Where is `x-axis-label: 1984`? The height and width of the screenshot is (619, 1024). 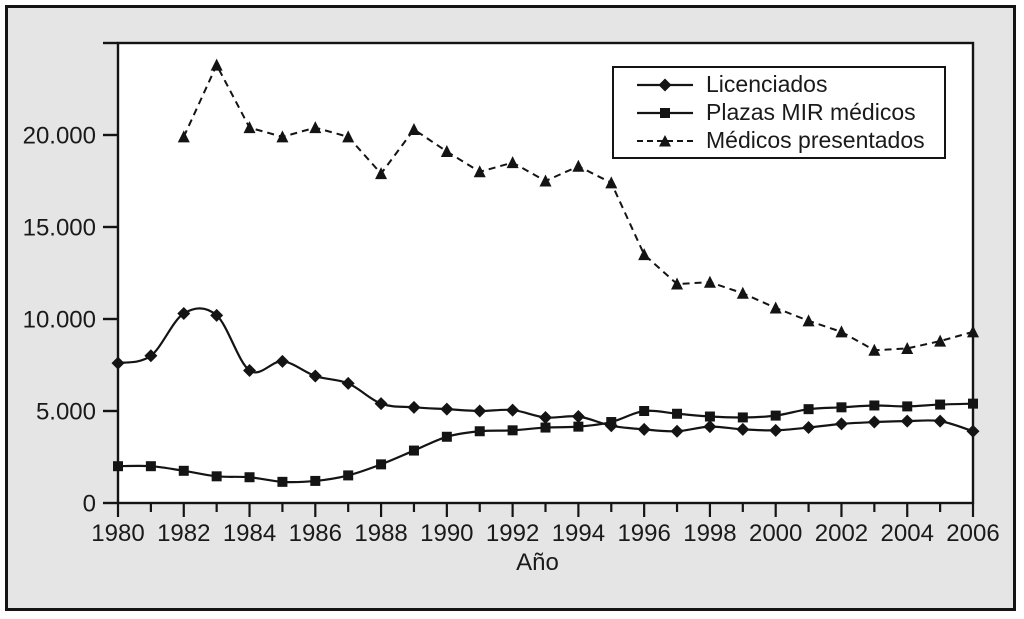 x-axis-label: 1984 is located at coordinates (249, 533).